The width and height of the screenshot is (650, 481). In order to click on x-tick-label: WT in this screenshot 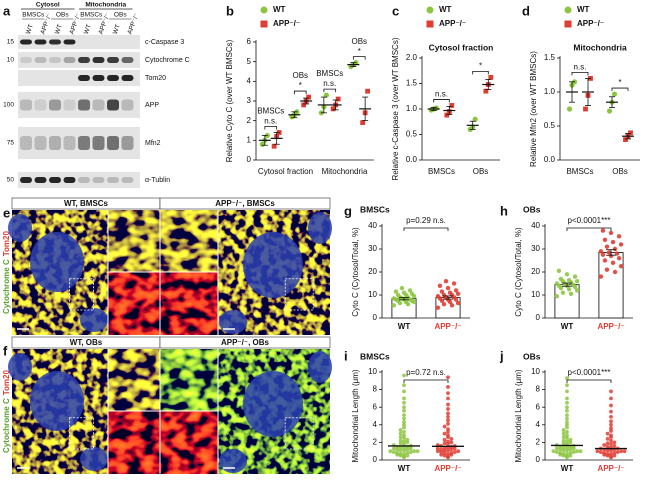, I will do `click(567, 326)`.